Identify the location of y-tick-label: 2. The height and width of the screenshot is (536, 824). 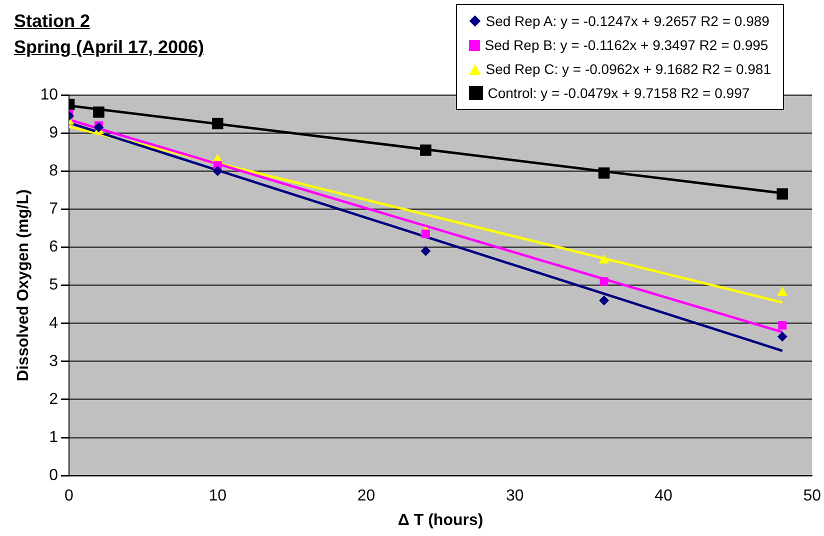
(53, 399).